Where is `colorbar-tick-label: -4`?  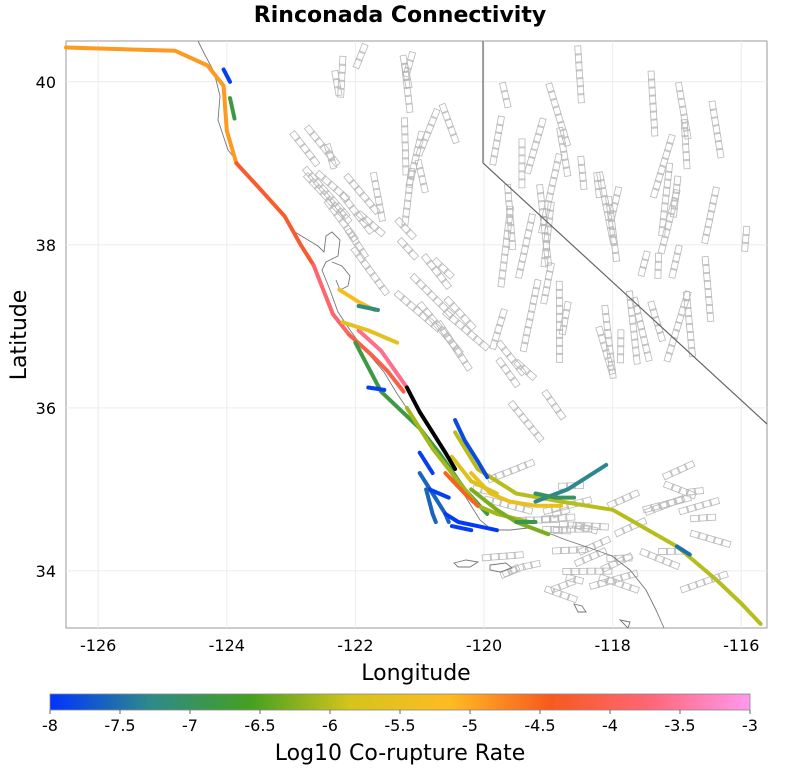 colorbar-tick-label: -4 is located at coordinates (610, 725).